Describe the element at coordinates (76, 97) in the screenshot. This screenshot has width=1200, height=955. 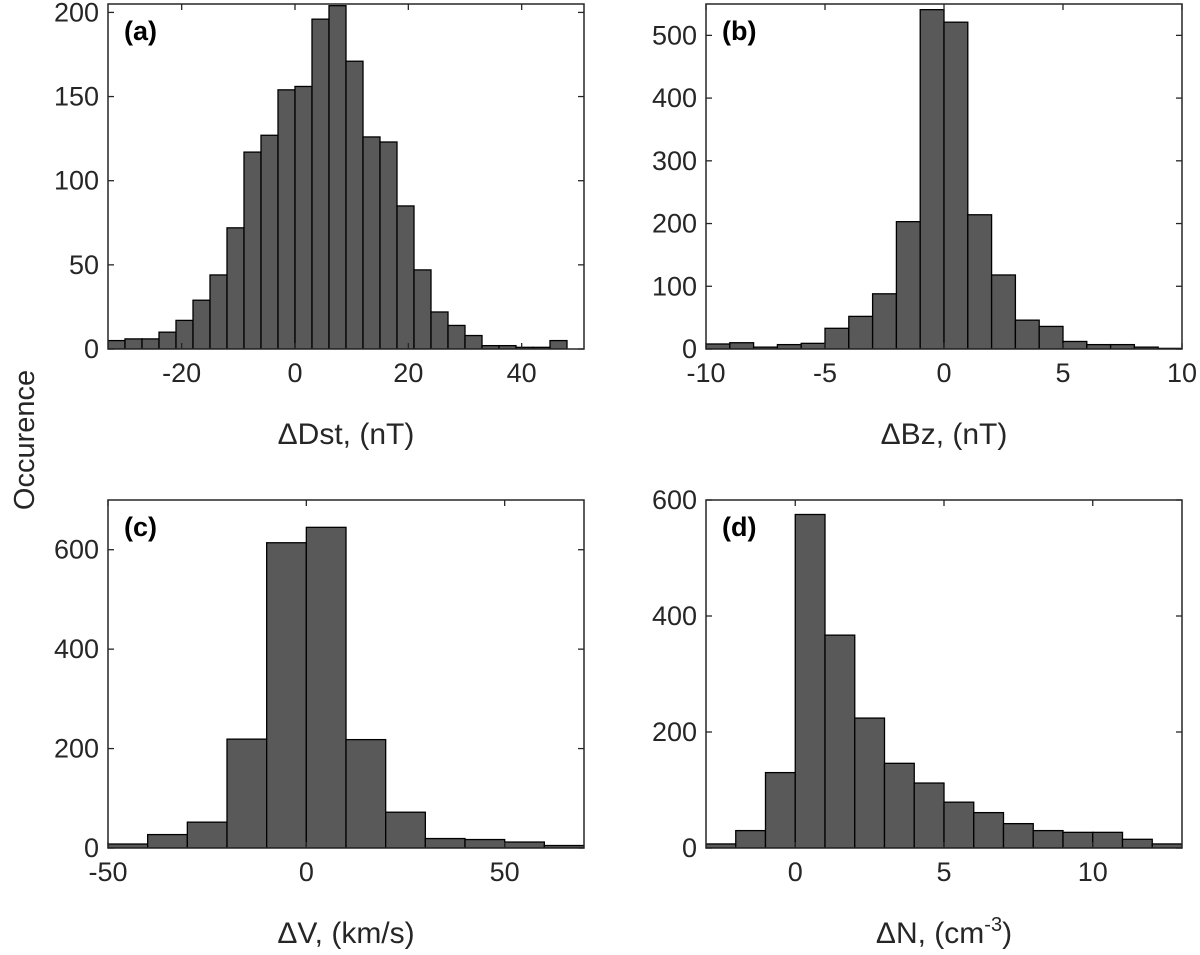
I see `panel-a-y-tick-label: 150` at that location.